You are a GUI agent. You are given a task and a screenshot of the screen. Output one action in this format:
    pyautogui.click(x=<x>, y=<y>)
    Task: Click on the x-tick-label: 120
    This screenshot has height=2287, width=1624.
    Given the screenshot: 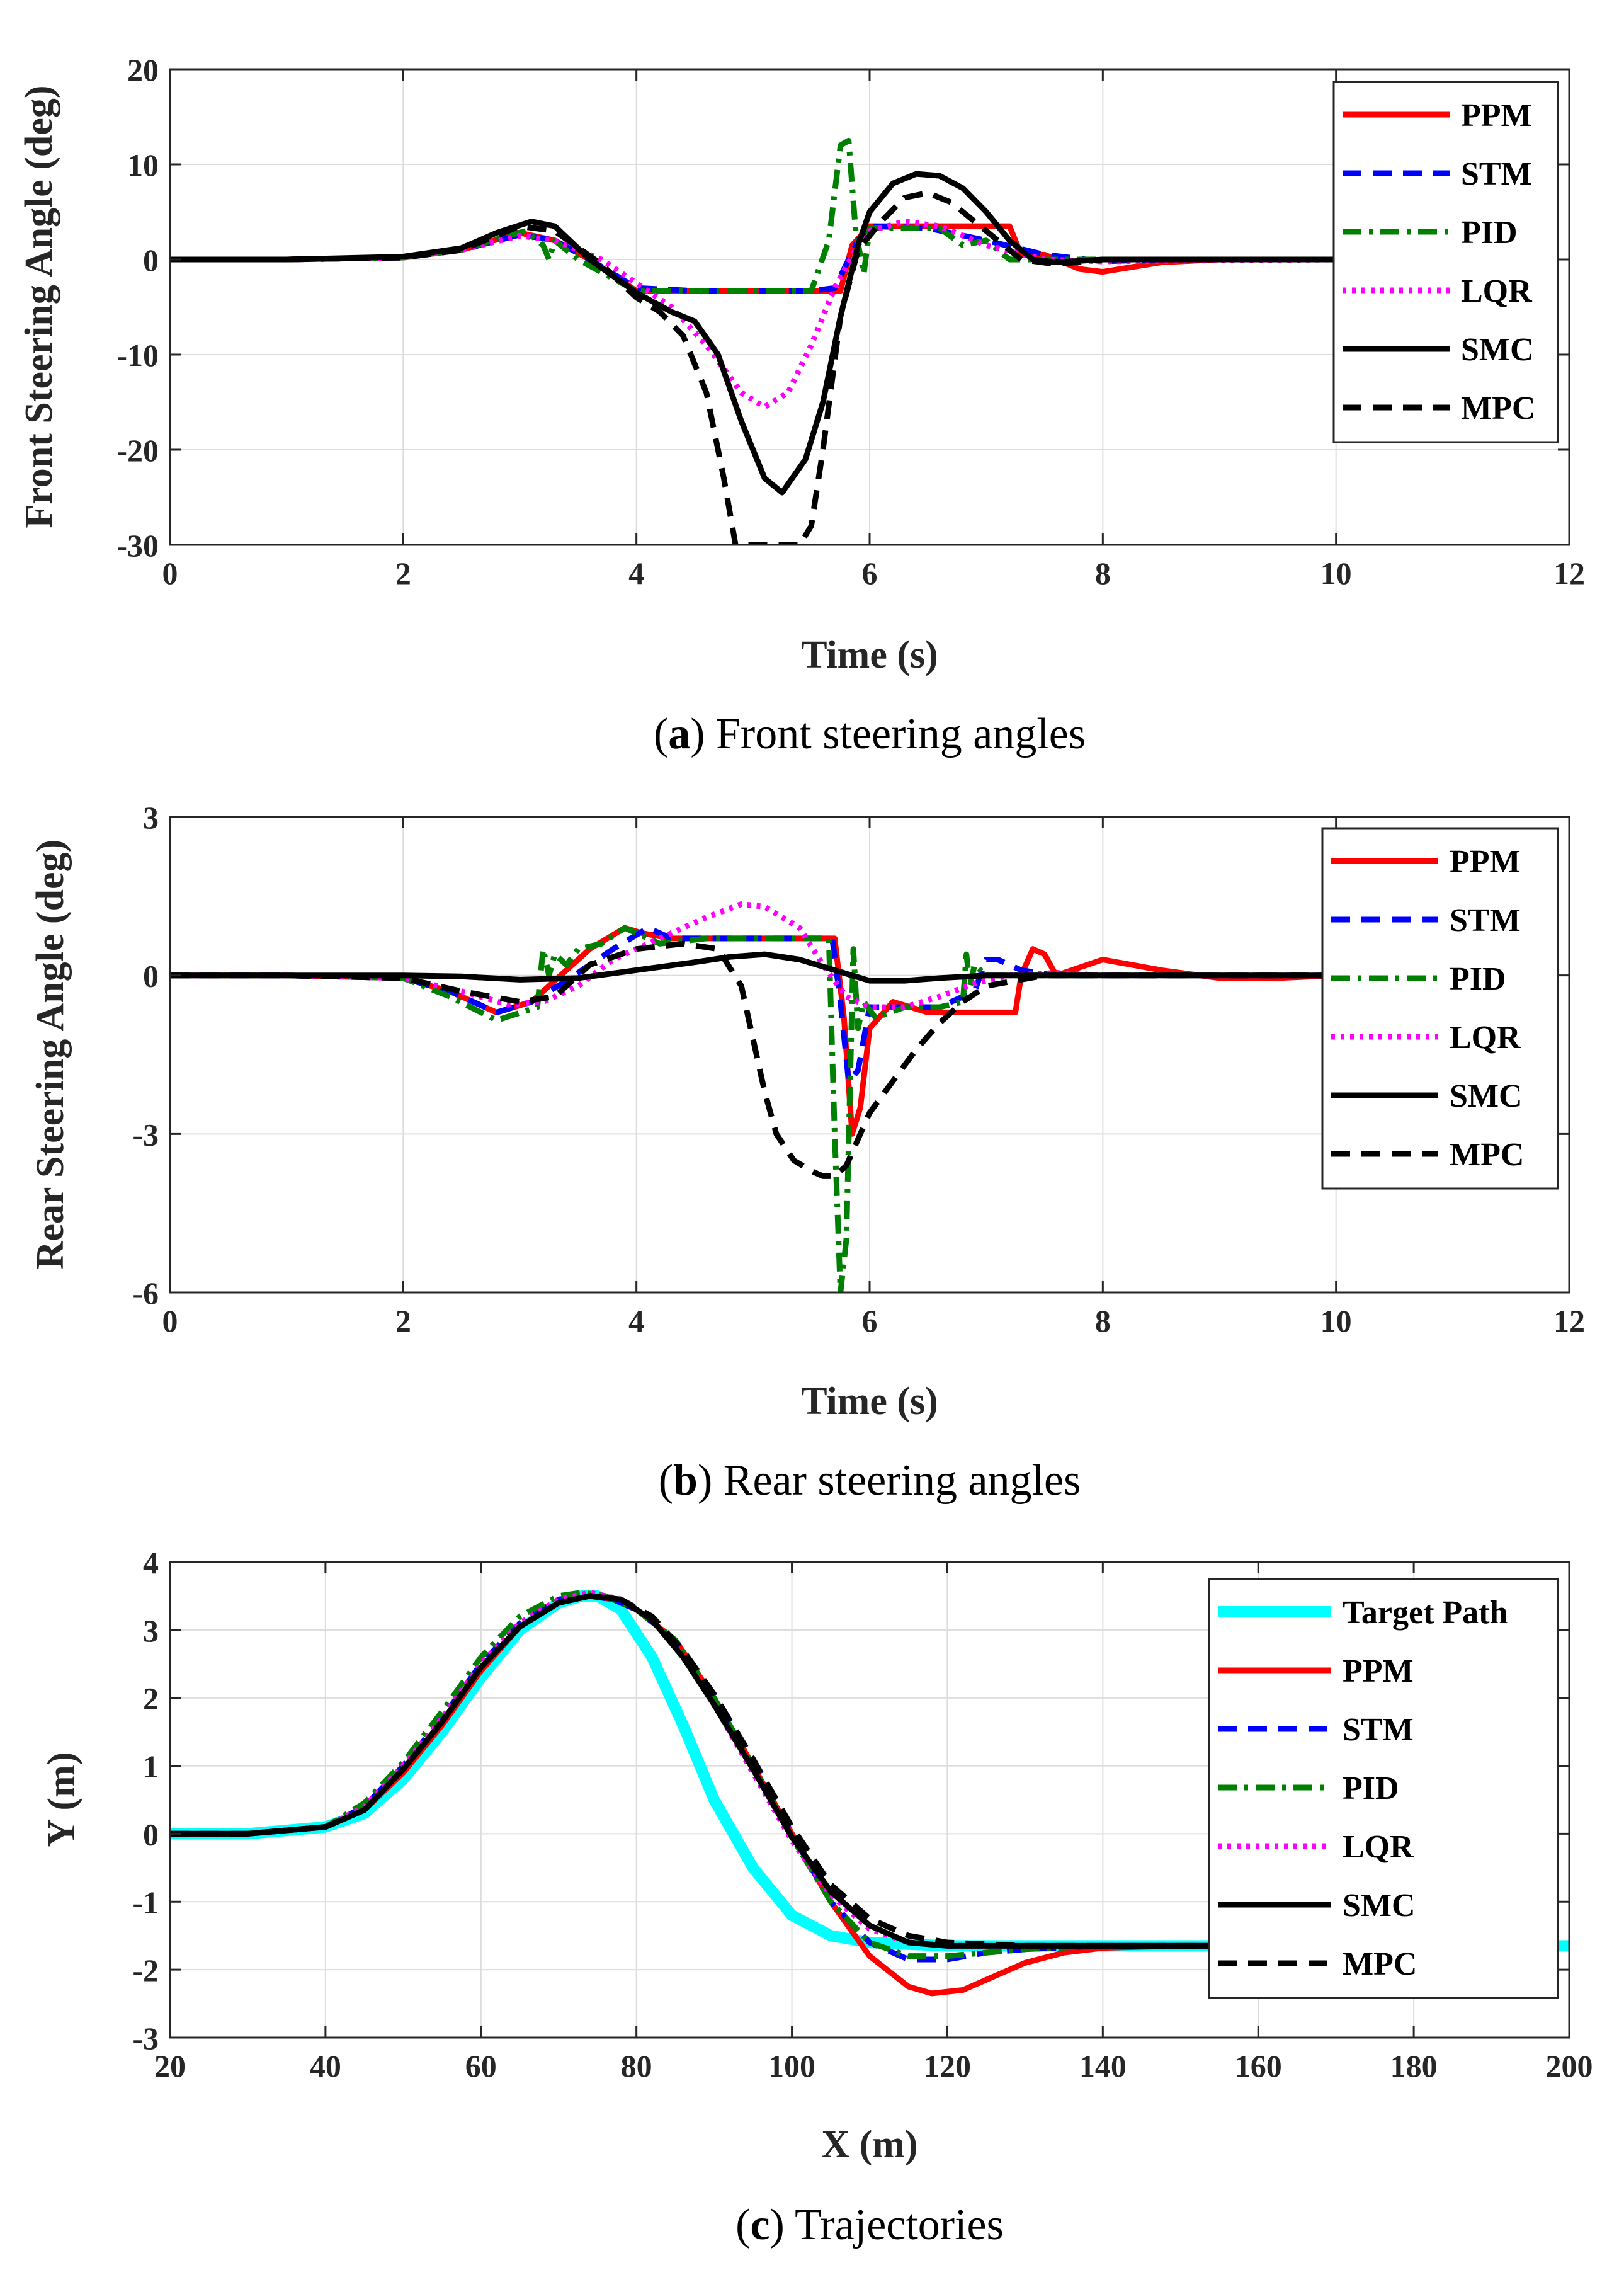 What is the action you would take?
    pyautogui.click(x=948, y=2066)
    